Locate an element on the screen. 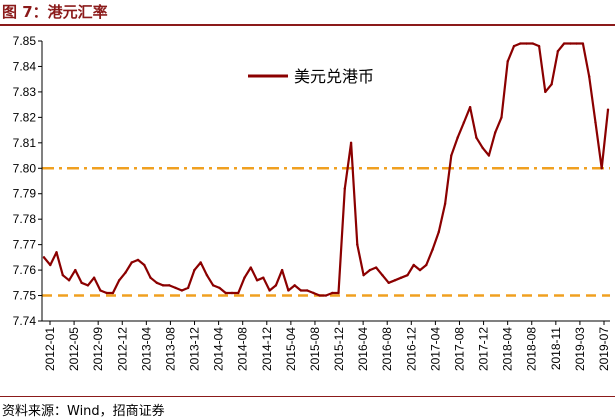 The height and width of the screenshot is (419, 615). x-tick-label: 2012-01 is located at coordinates (50, 349).